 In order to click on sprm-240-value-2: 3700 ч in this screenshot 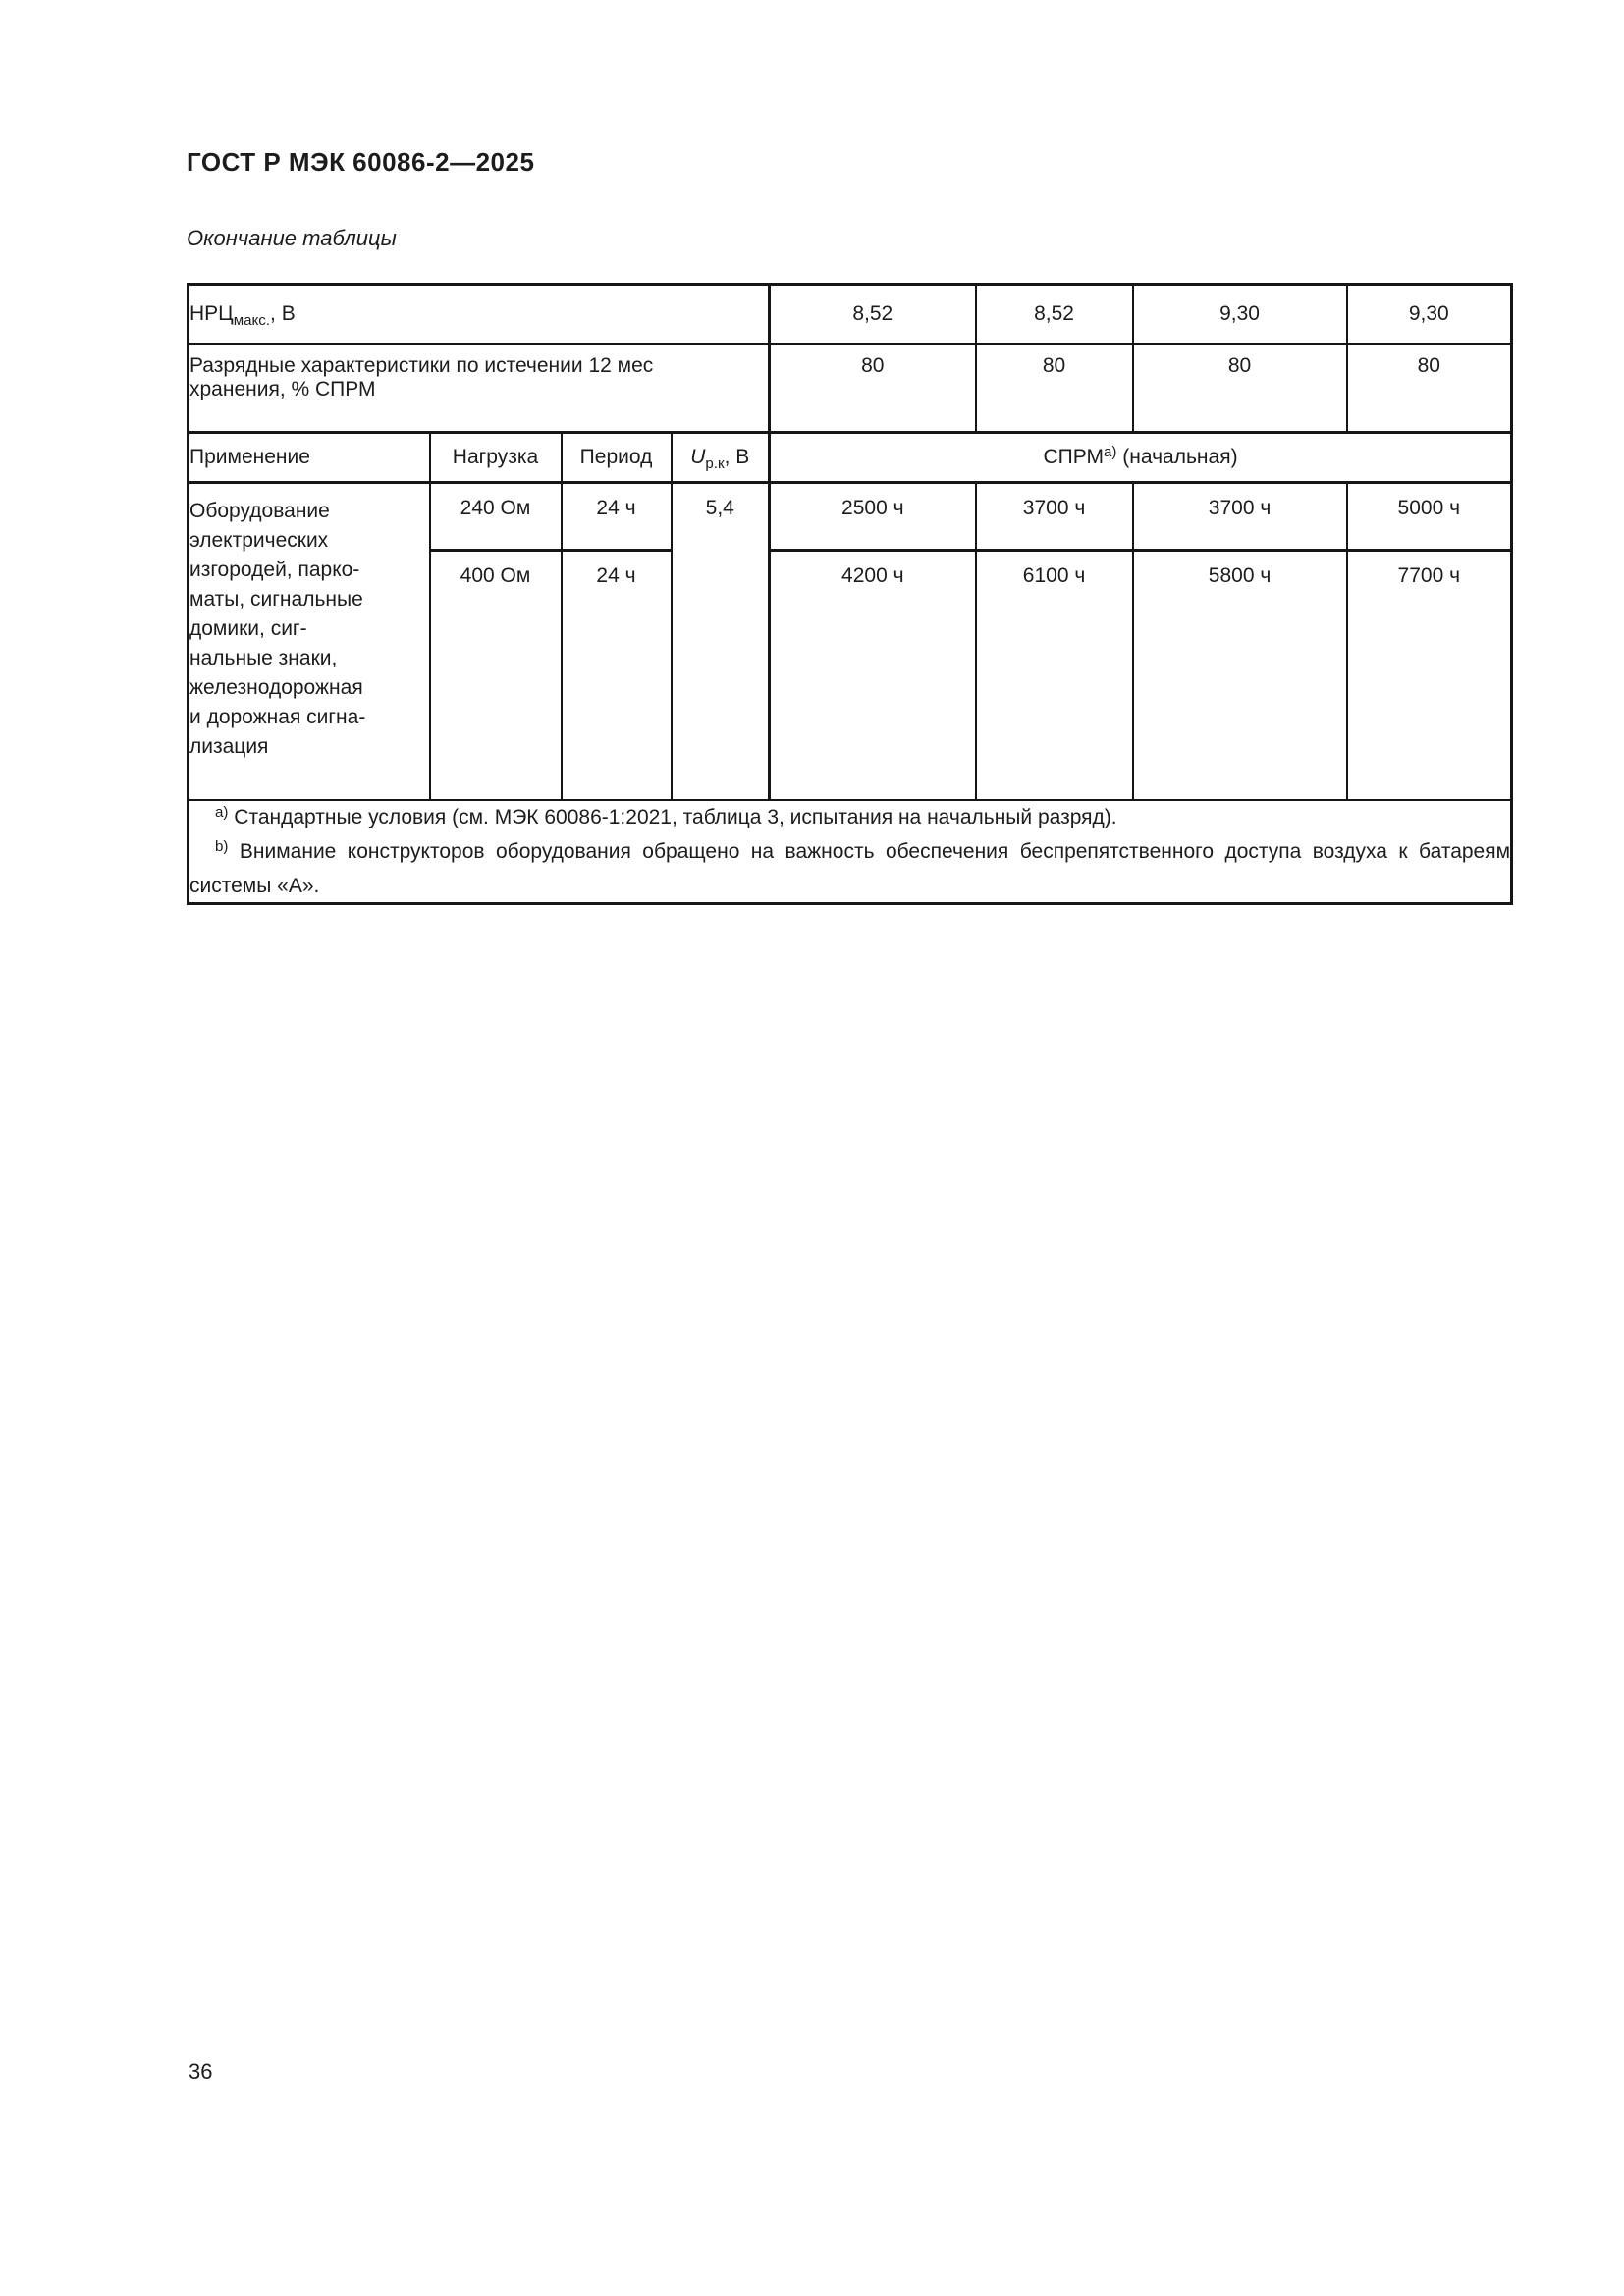, I will do `click(1054, 516)`.